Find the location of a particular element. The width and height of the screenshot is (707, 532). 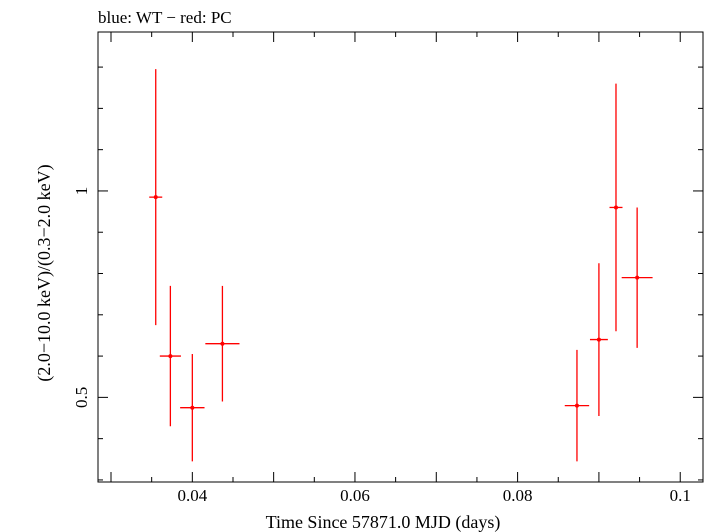

y-tick-label: 1 is located at coordinates (81, 191).